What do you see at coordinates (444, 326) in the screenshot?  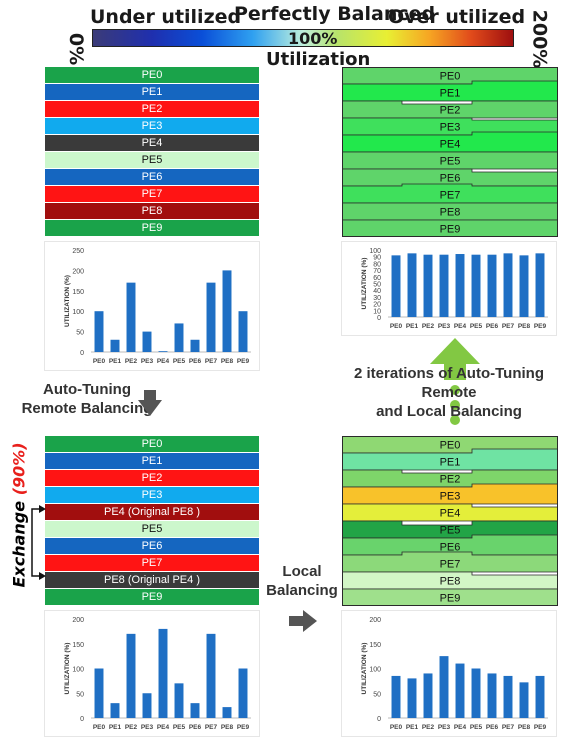 I see `x-tick-label: PE3` at bounding box center [444, 326].